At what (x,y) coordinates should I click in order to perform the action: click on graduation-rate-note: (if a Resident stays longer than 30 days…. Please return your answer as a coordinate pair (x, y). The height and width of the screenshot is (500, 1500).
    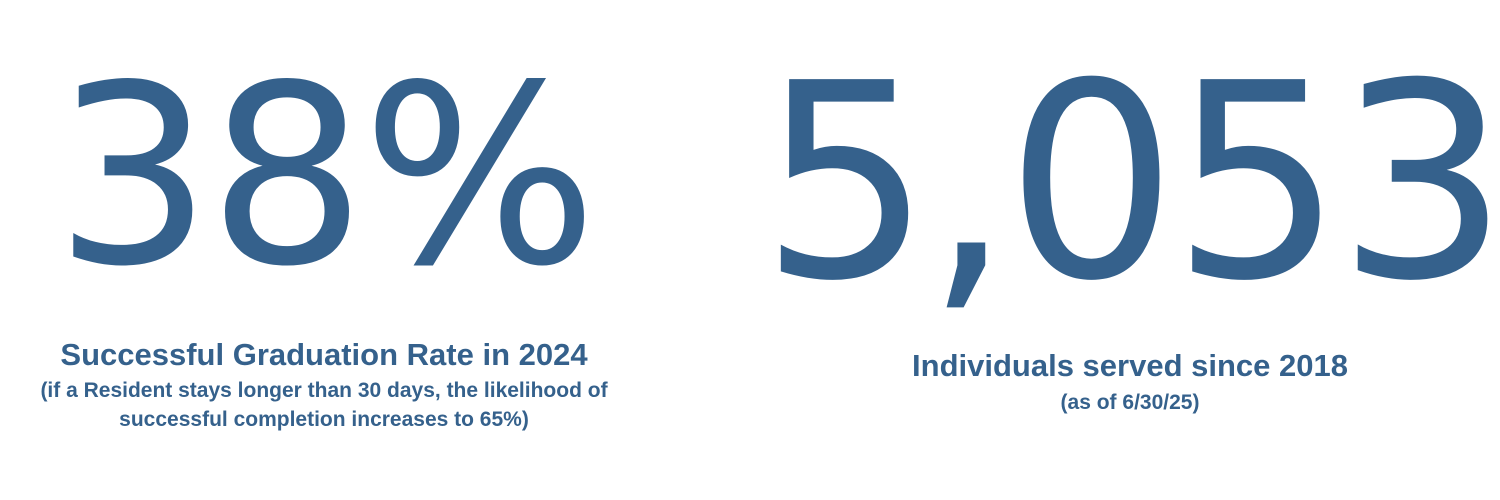
    Looking at the image, I should click on (324, 405).